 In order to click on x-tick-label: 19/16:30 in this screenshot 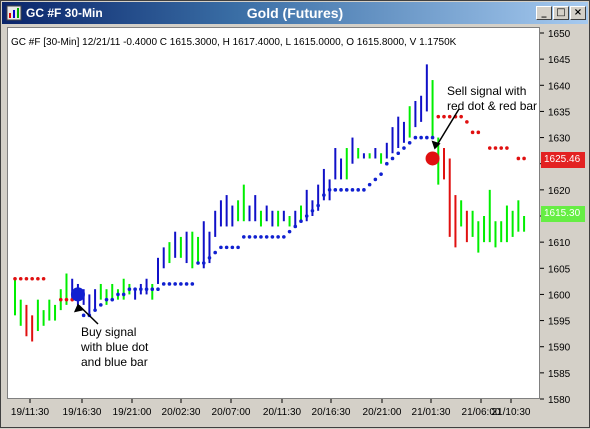, I will do `click(82, 412)`.